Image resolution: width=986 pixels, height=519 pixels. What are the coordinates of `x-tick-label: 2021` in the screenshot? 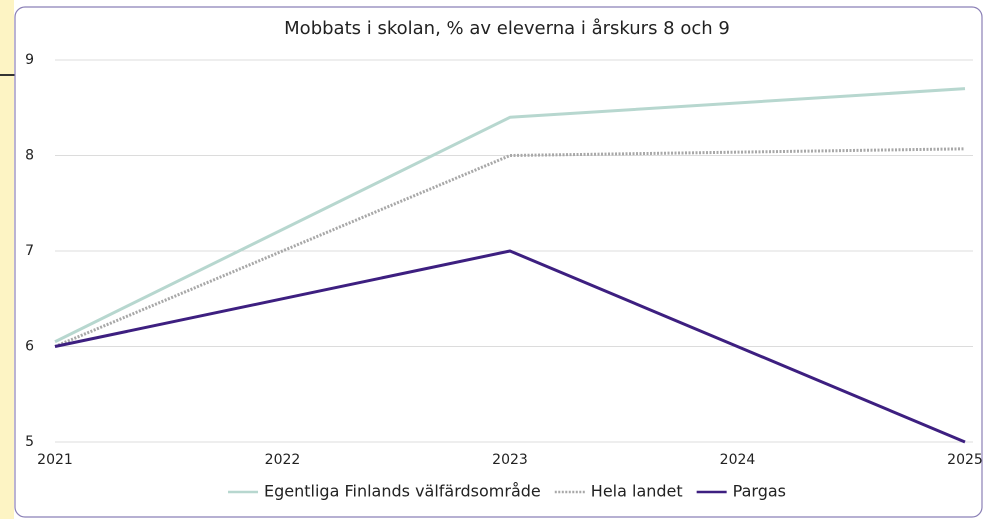 It's located at (55, 460).